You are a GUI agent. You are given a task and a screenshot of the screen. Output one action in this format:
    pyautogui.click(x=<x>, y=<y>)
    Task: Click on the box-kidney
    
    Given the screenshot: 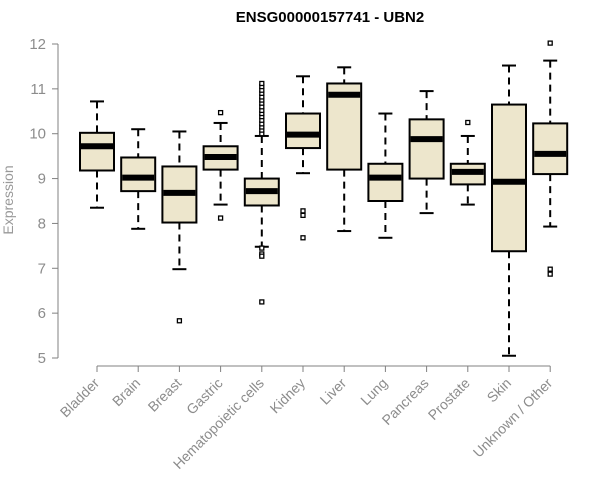 What is the action you would take?
    pyautogui.click(x=303, y=158)
    